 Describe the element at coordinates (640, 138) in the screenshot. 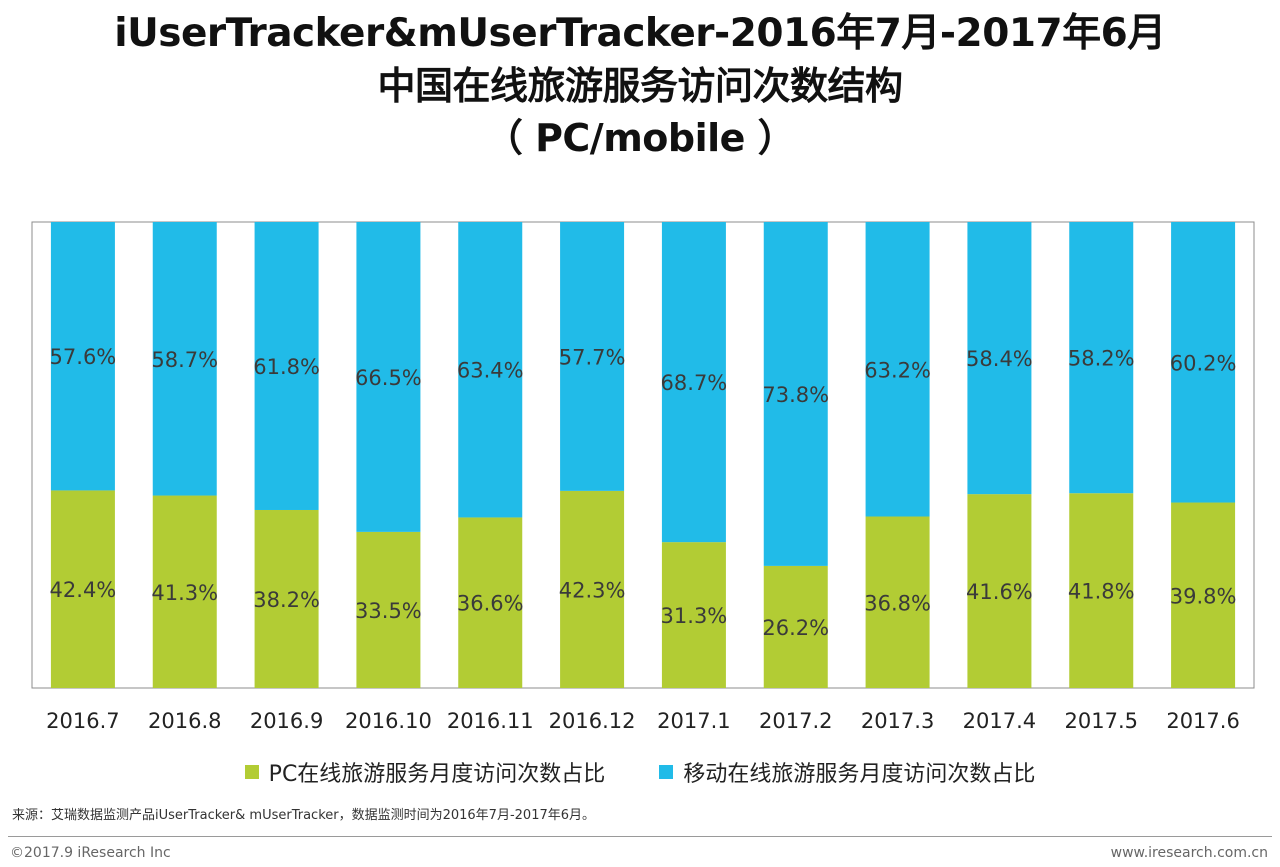

I see `title-line-3: （ PC/mobile ）` at that location.